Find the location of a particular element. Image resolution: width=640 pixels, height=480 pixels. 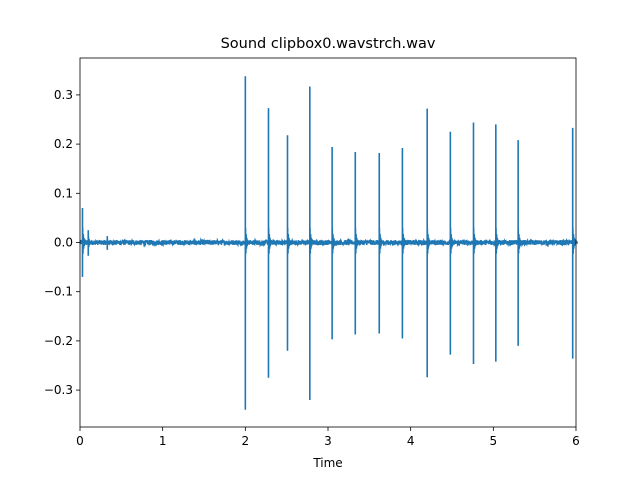

x-tick-label: 1 is located at coordinates (163, 441).